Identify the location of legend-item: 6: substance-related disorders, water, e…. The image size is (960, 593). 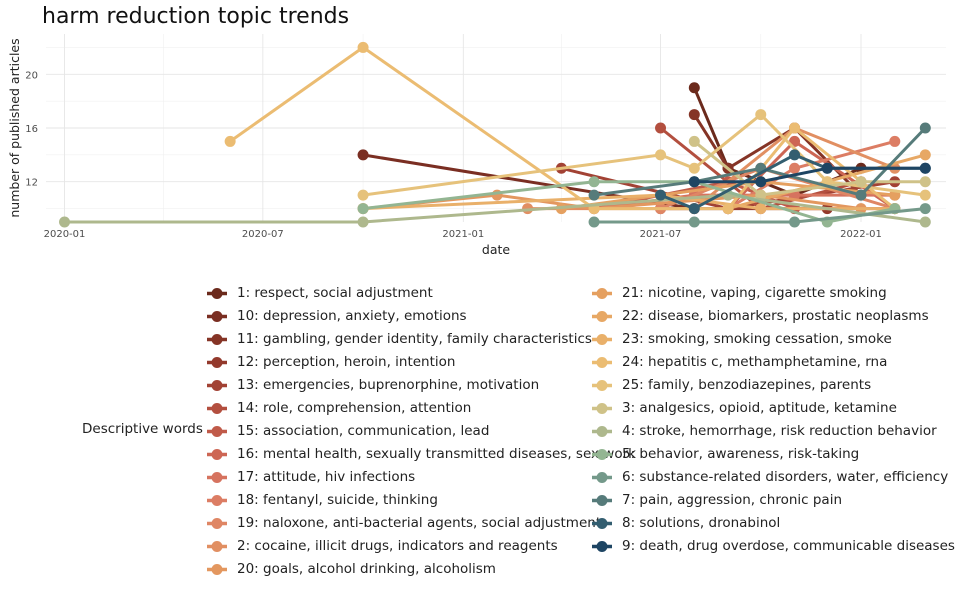
(772, 477).